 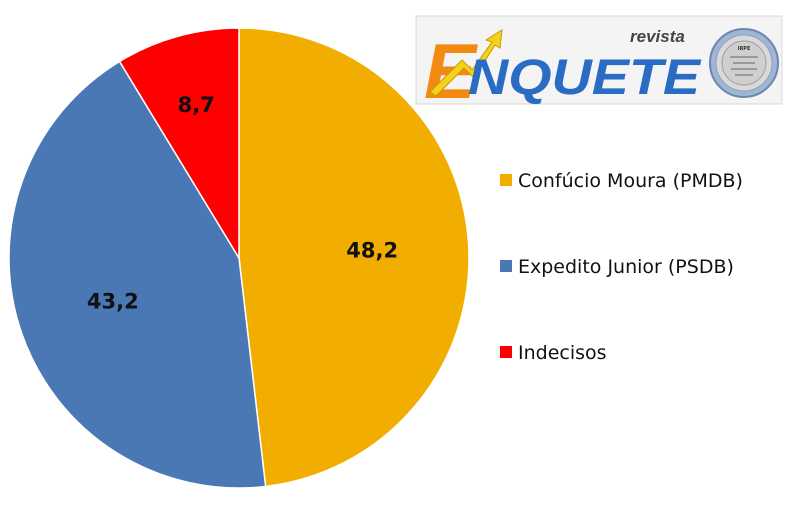 What do you see at coordinates (630, 181) in the screenshot?
I see `legend-label-1: Confúcio Moura (PMDB)` at bounding box center [630, 181].